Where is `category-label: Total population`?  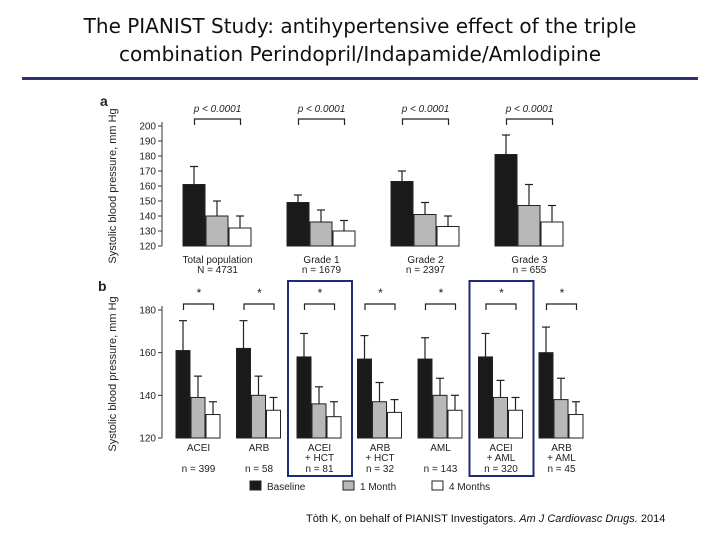
category-label: Total population is located at coordinates (217, 260).